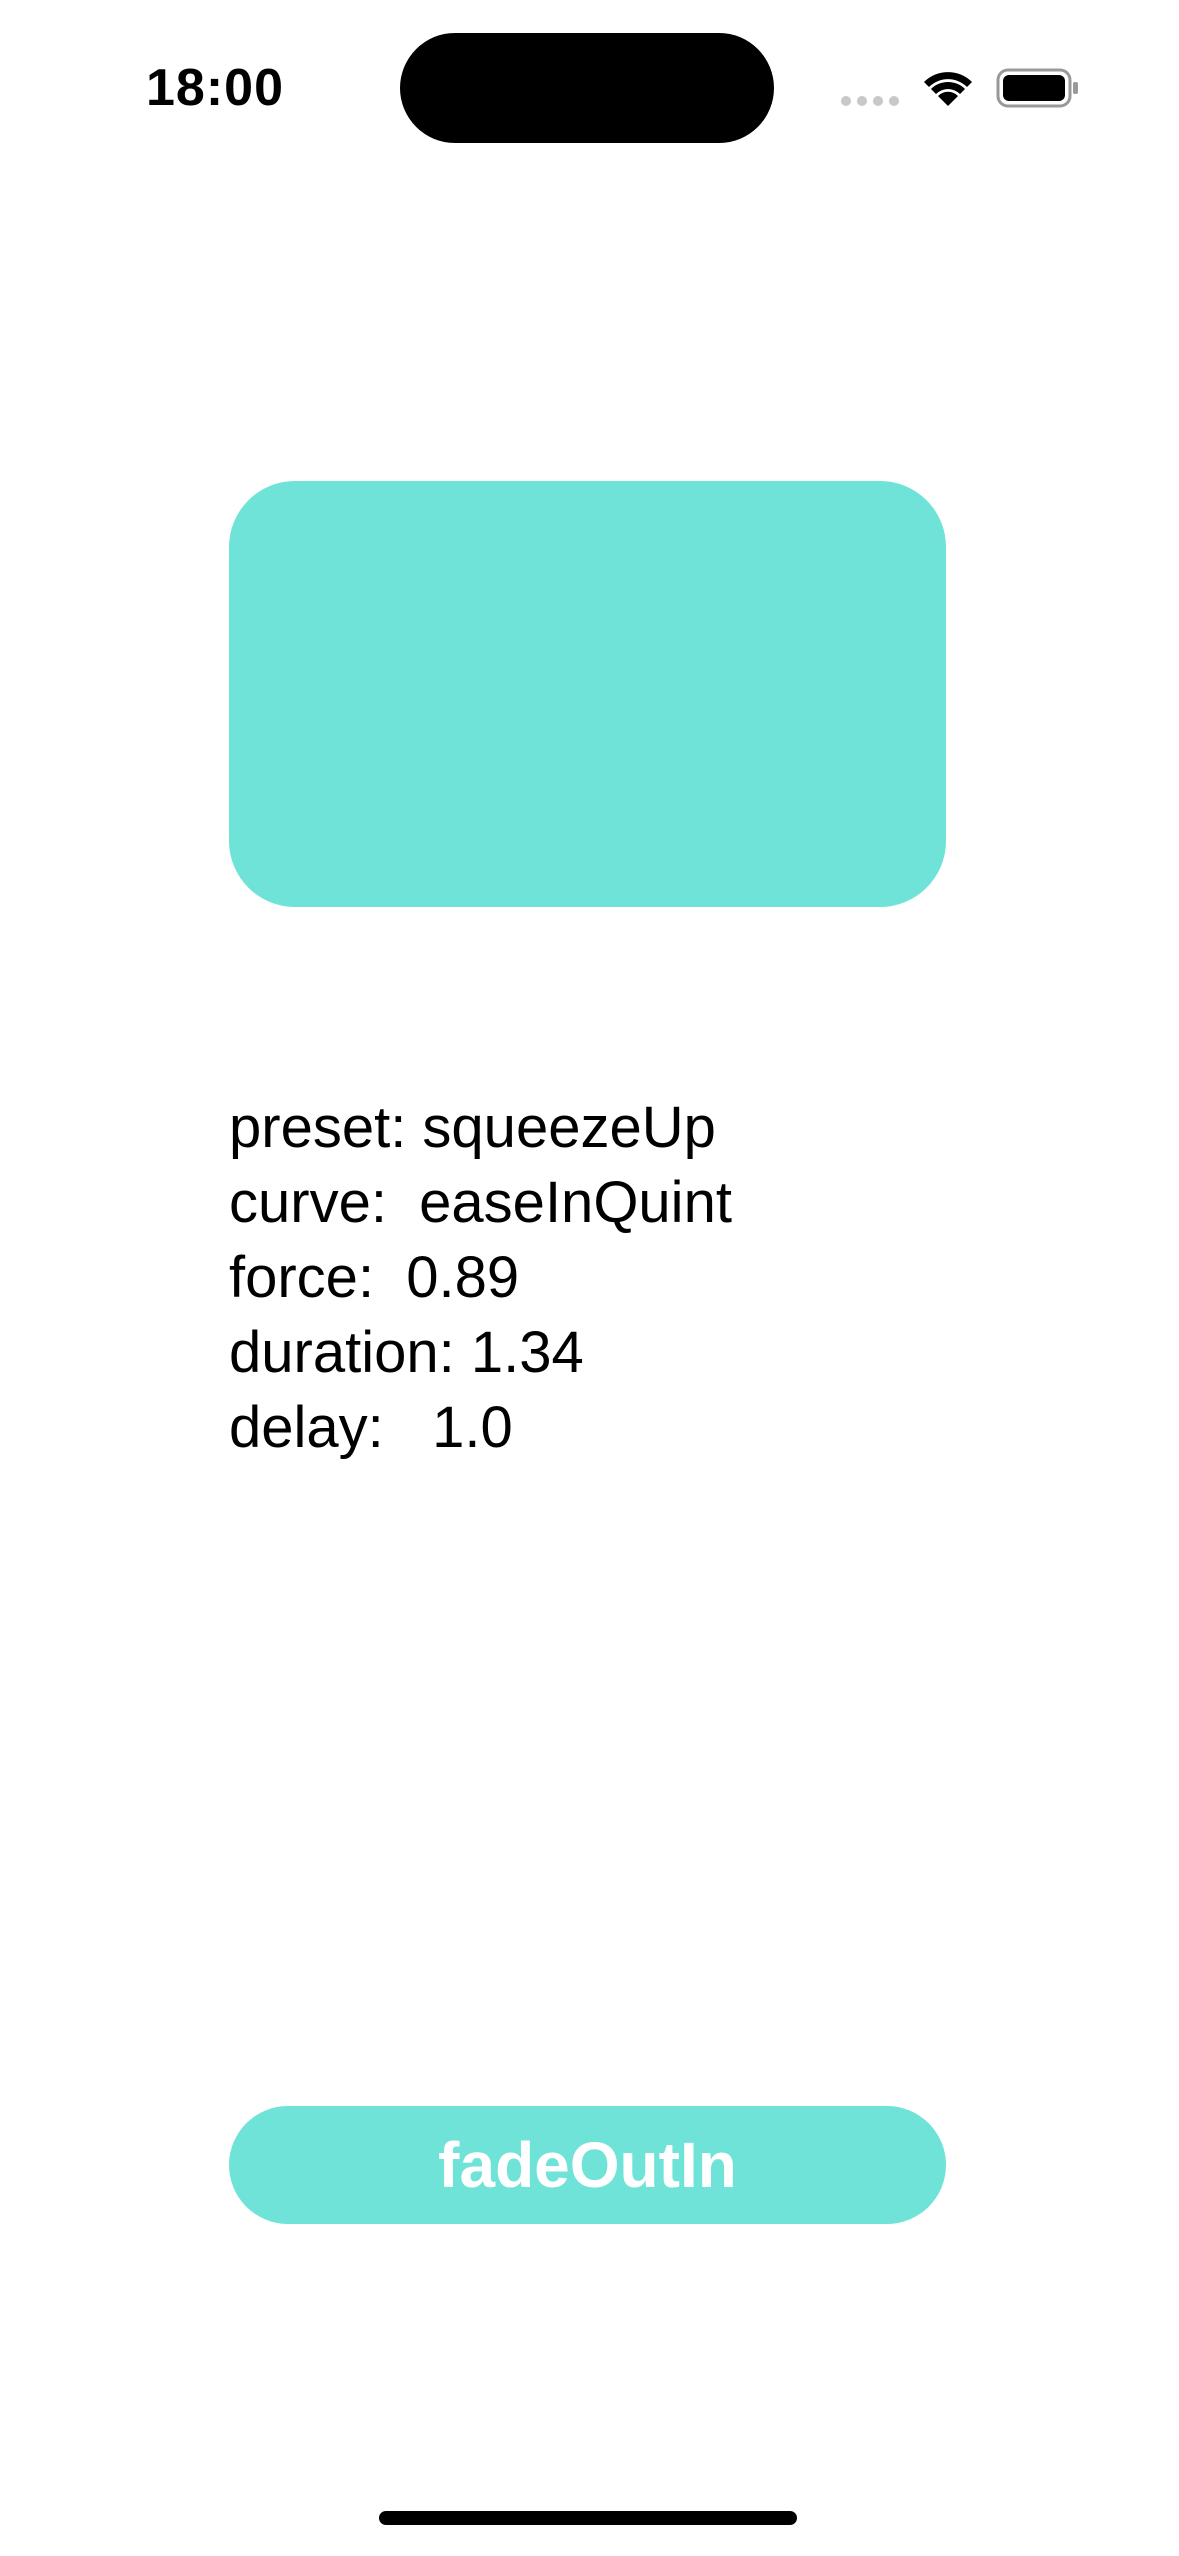  What do you see at coordinates (870, 101) in the screenshot?
I see `signal-dots` at bounding box center [870, 101].